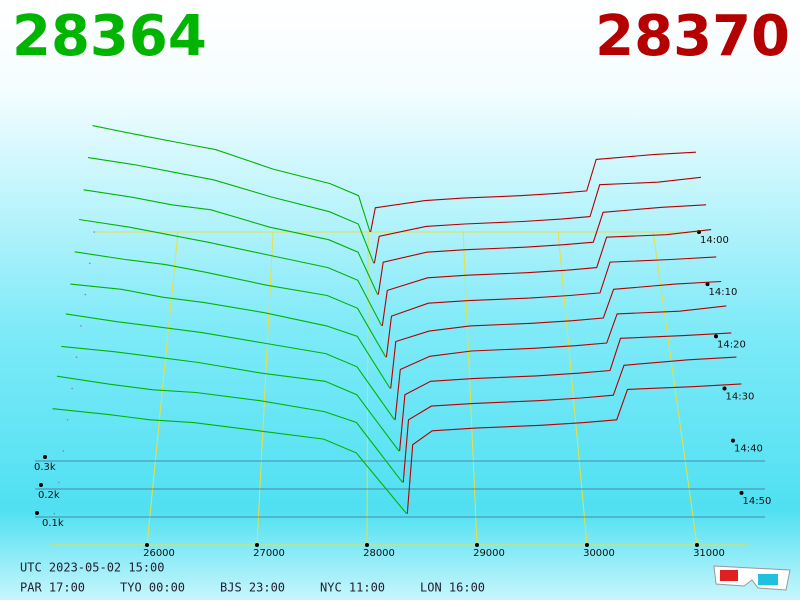  I want to click on x-tick-label: 27000, so click(269, 553).